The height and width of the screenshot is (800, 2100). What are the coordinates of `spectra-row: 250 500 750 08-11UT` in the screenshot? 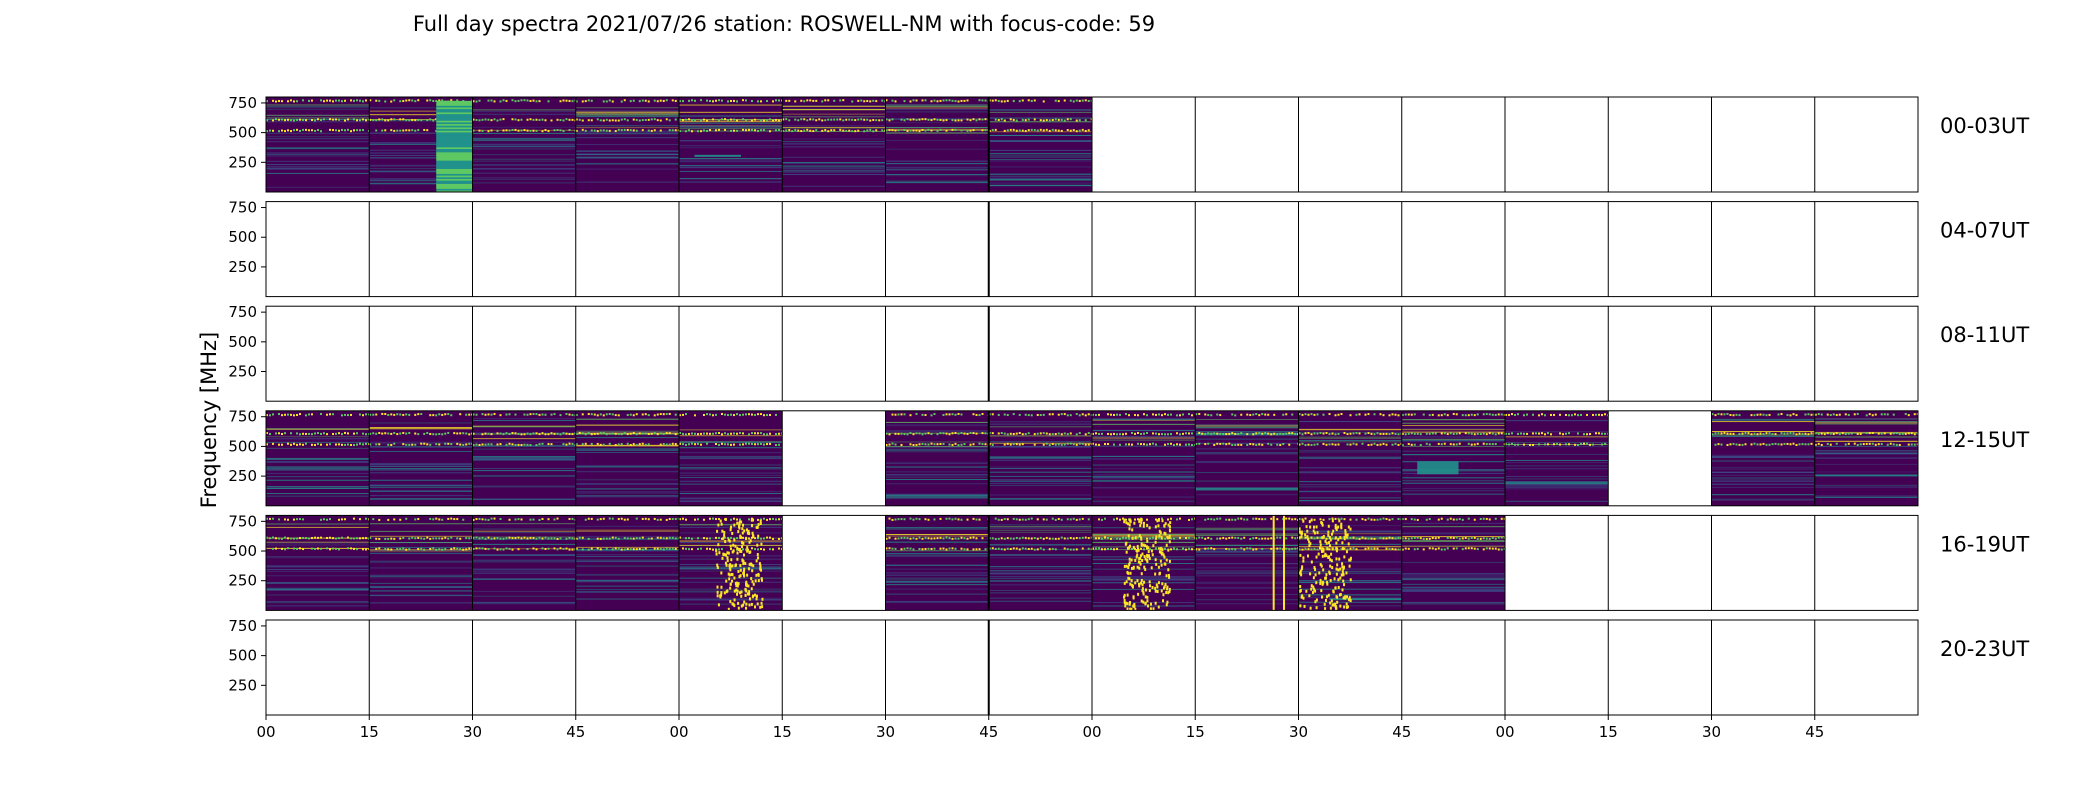 It's located at (1128, 352).